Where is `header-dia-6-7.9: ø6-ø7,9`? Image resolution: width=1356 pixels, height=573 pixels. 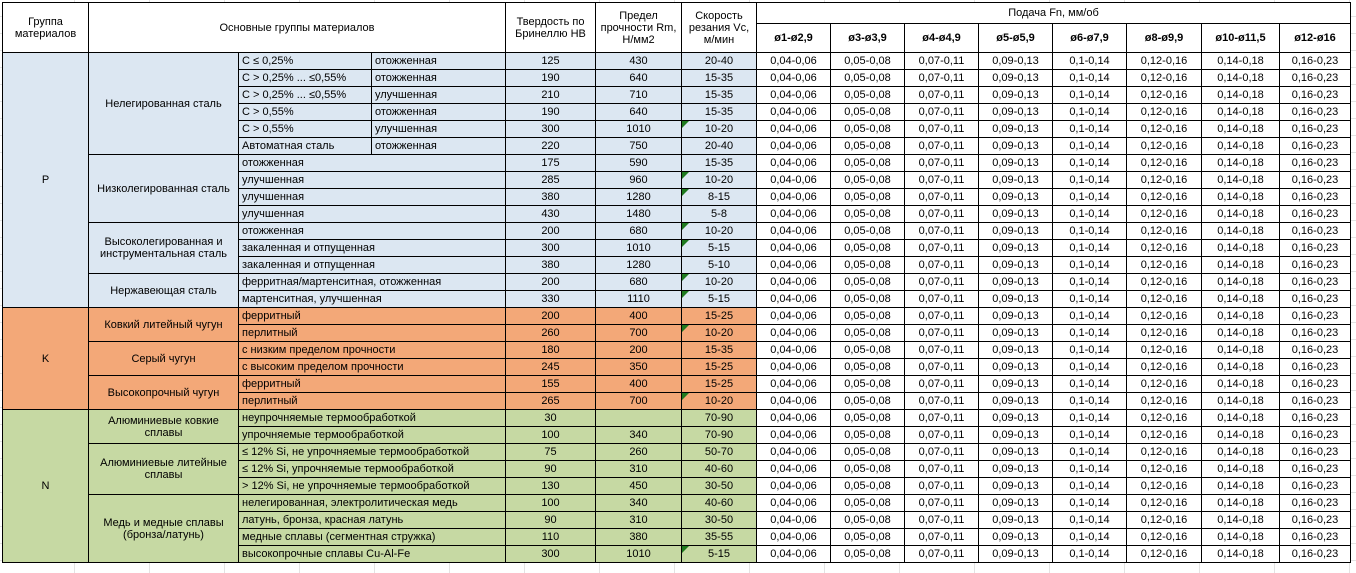 header-dia-6-7.9: ø6-ø7,9 is located at coordinates (1089, 38).